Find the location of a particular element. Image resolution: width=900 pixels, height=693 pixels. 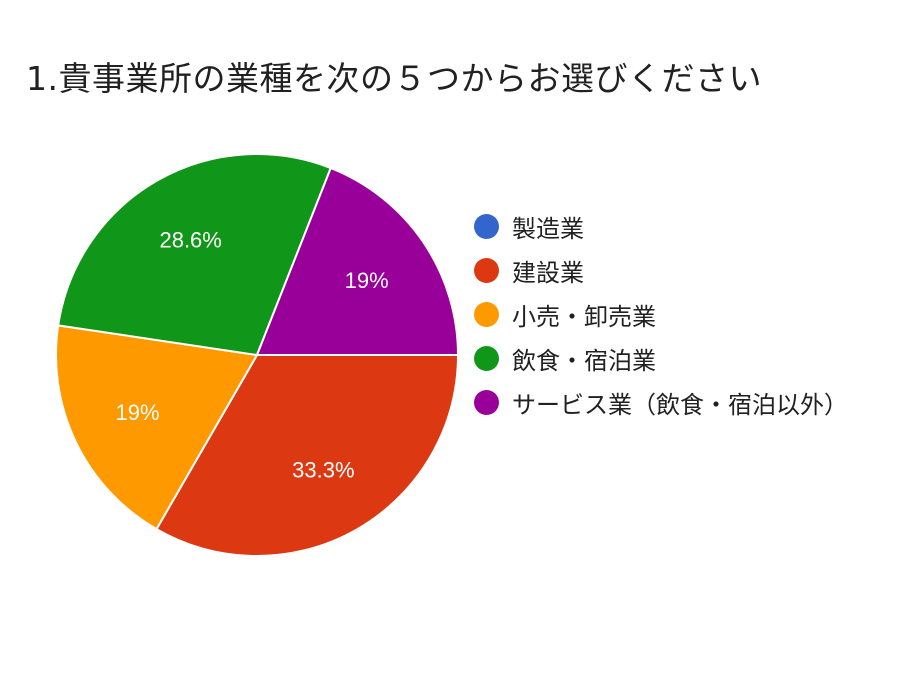

legend-label: サービス業（飲食・宿泊以外） is located at coordinates (680, 404).